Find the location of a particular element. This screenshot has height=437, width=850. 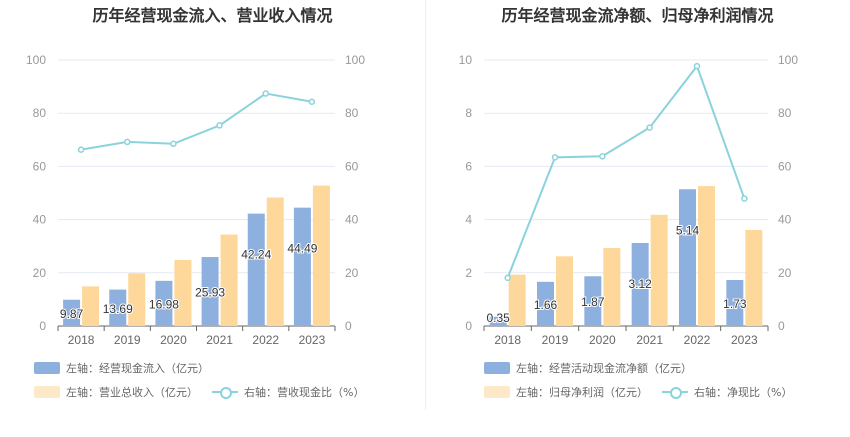

data-label-2021: 3.12 is located at coordinates (640, 284).